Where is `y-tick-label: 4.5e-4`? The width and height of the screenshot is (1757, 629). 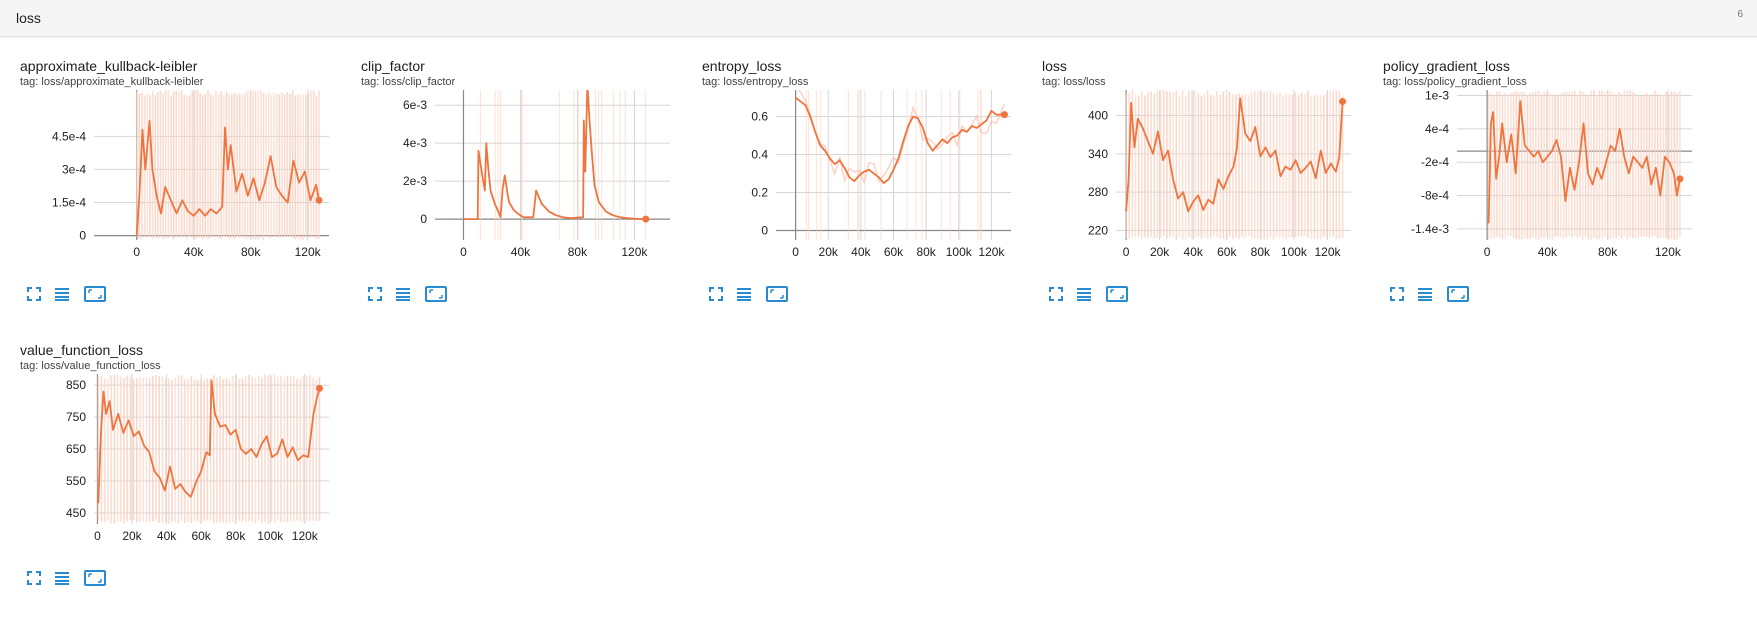 y-tick-label: 4.5e-4 is located at coordinates (69, 136).